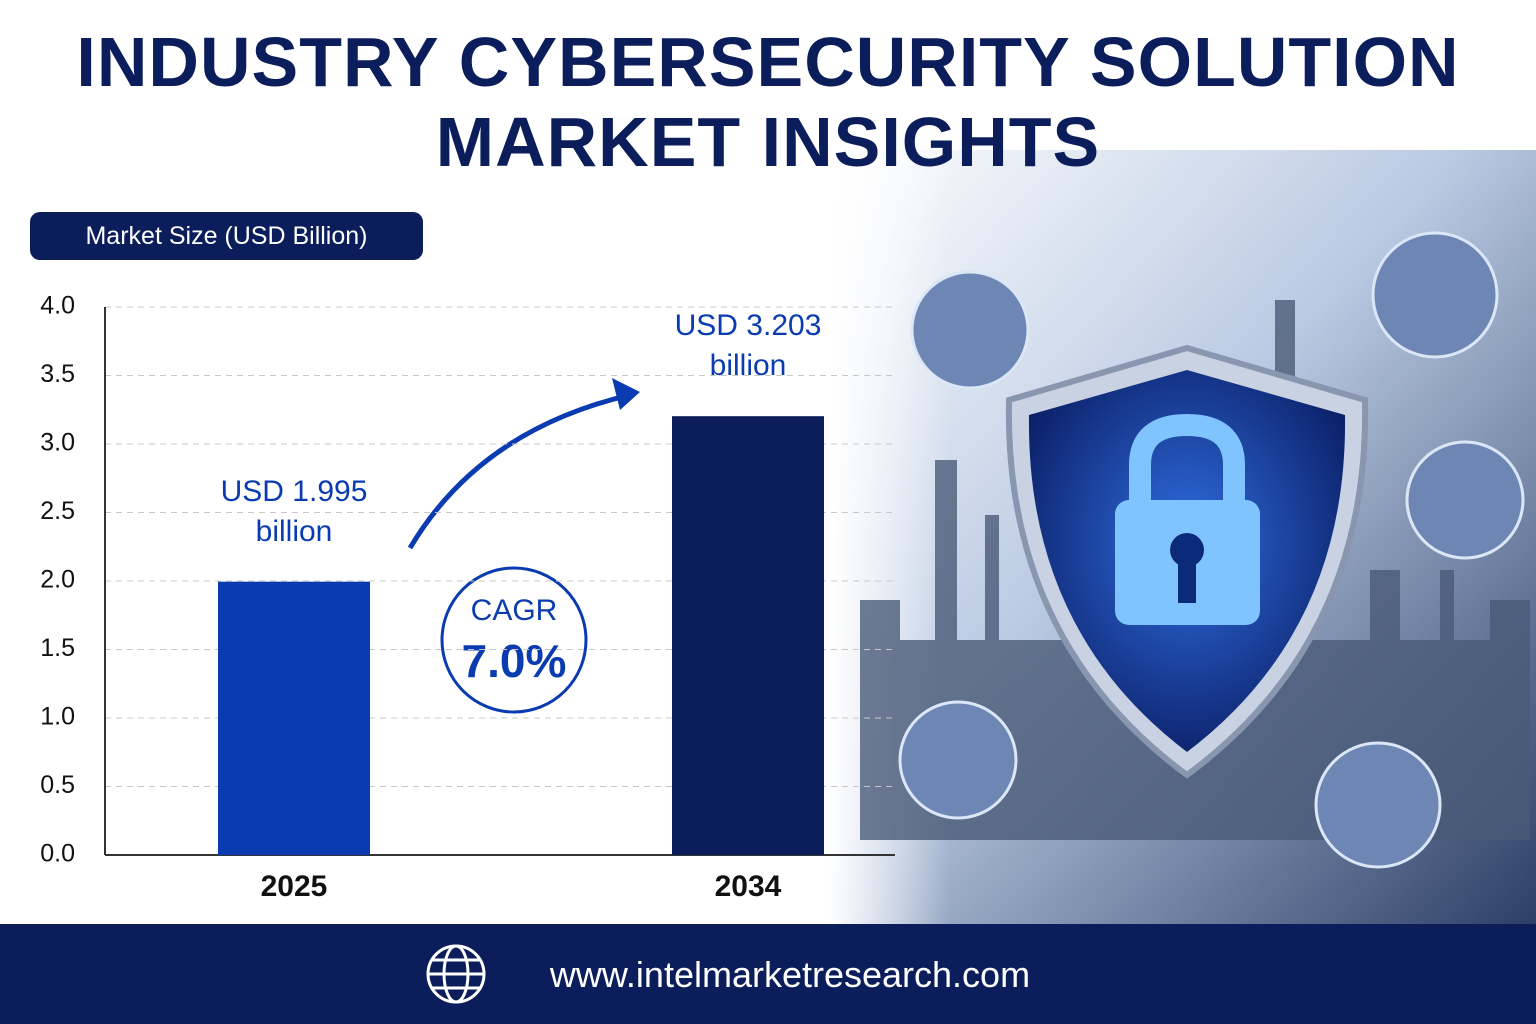 The width and height of the screenshot is (1536, 1024). I want to click on y-tick-label: 0.5, so click(57, 785).